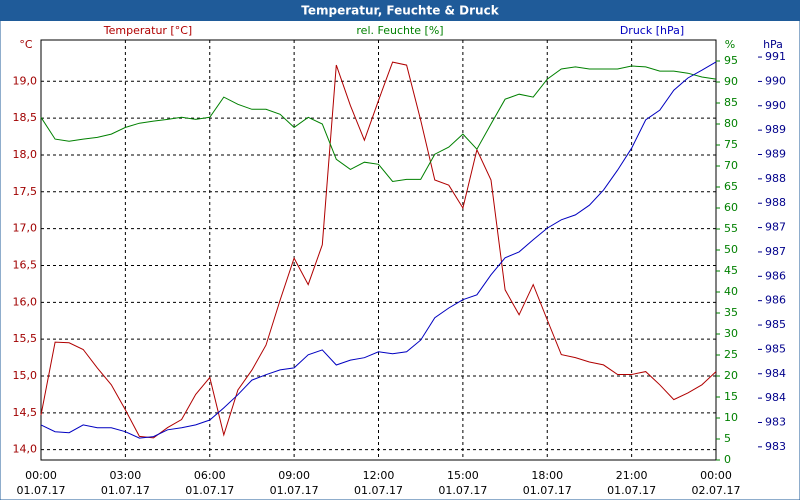 This screenshot has height=500, width=800. What do you see at coordinates (25, 301) in the screenshot?
I see `y-tick-label: 16,0` at bounding box center [25, 301].